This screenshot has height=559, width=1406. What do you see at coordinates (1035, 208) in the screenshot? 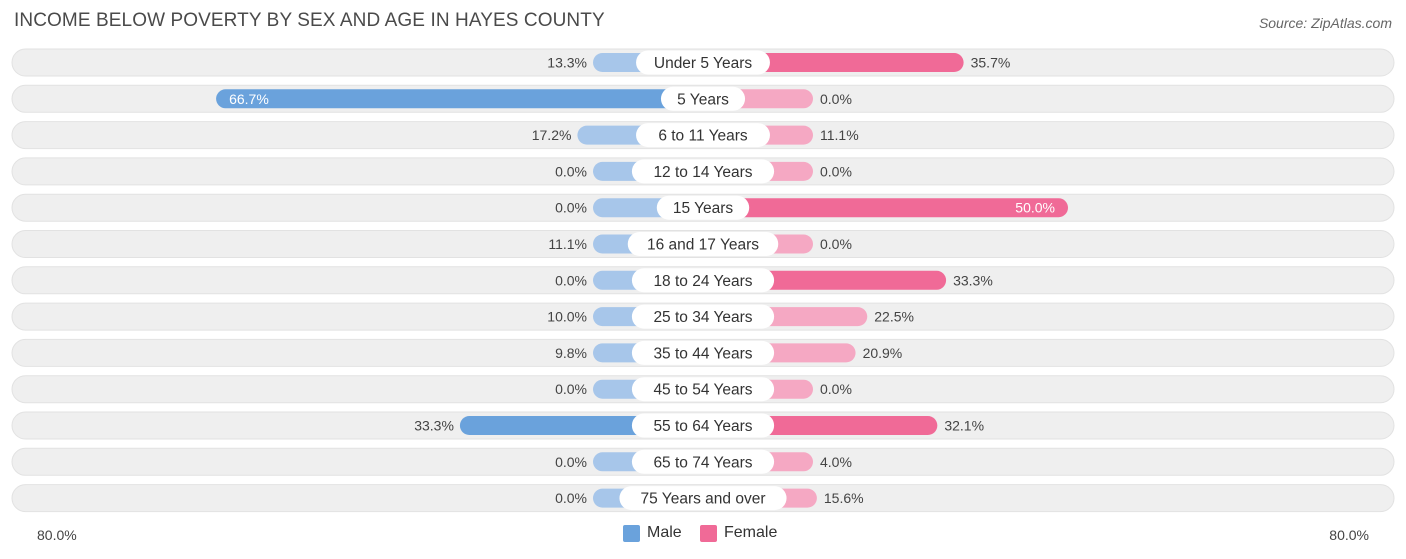
I see `value-label-female: 50.0%` at bounding box center [1035, 208].